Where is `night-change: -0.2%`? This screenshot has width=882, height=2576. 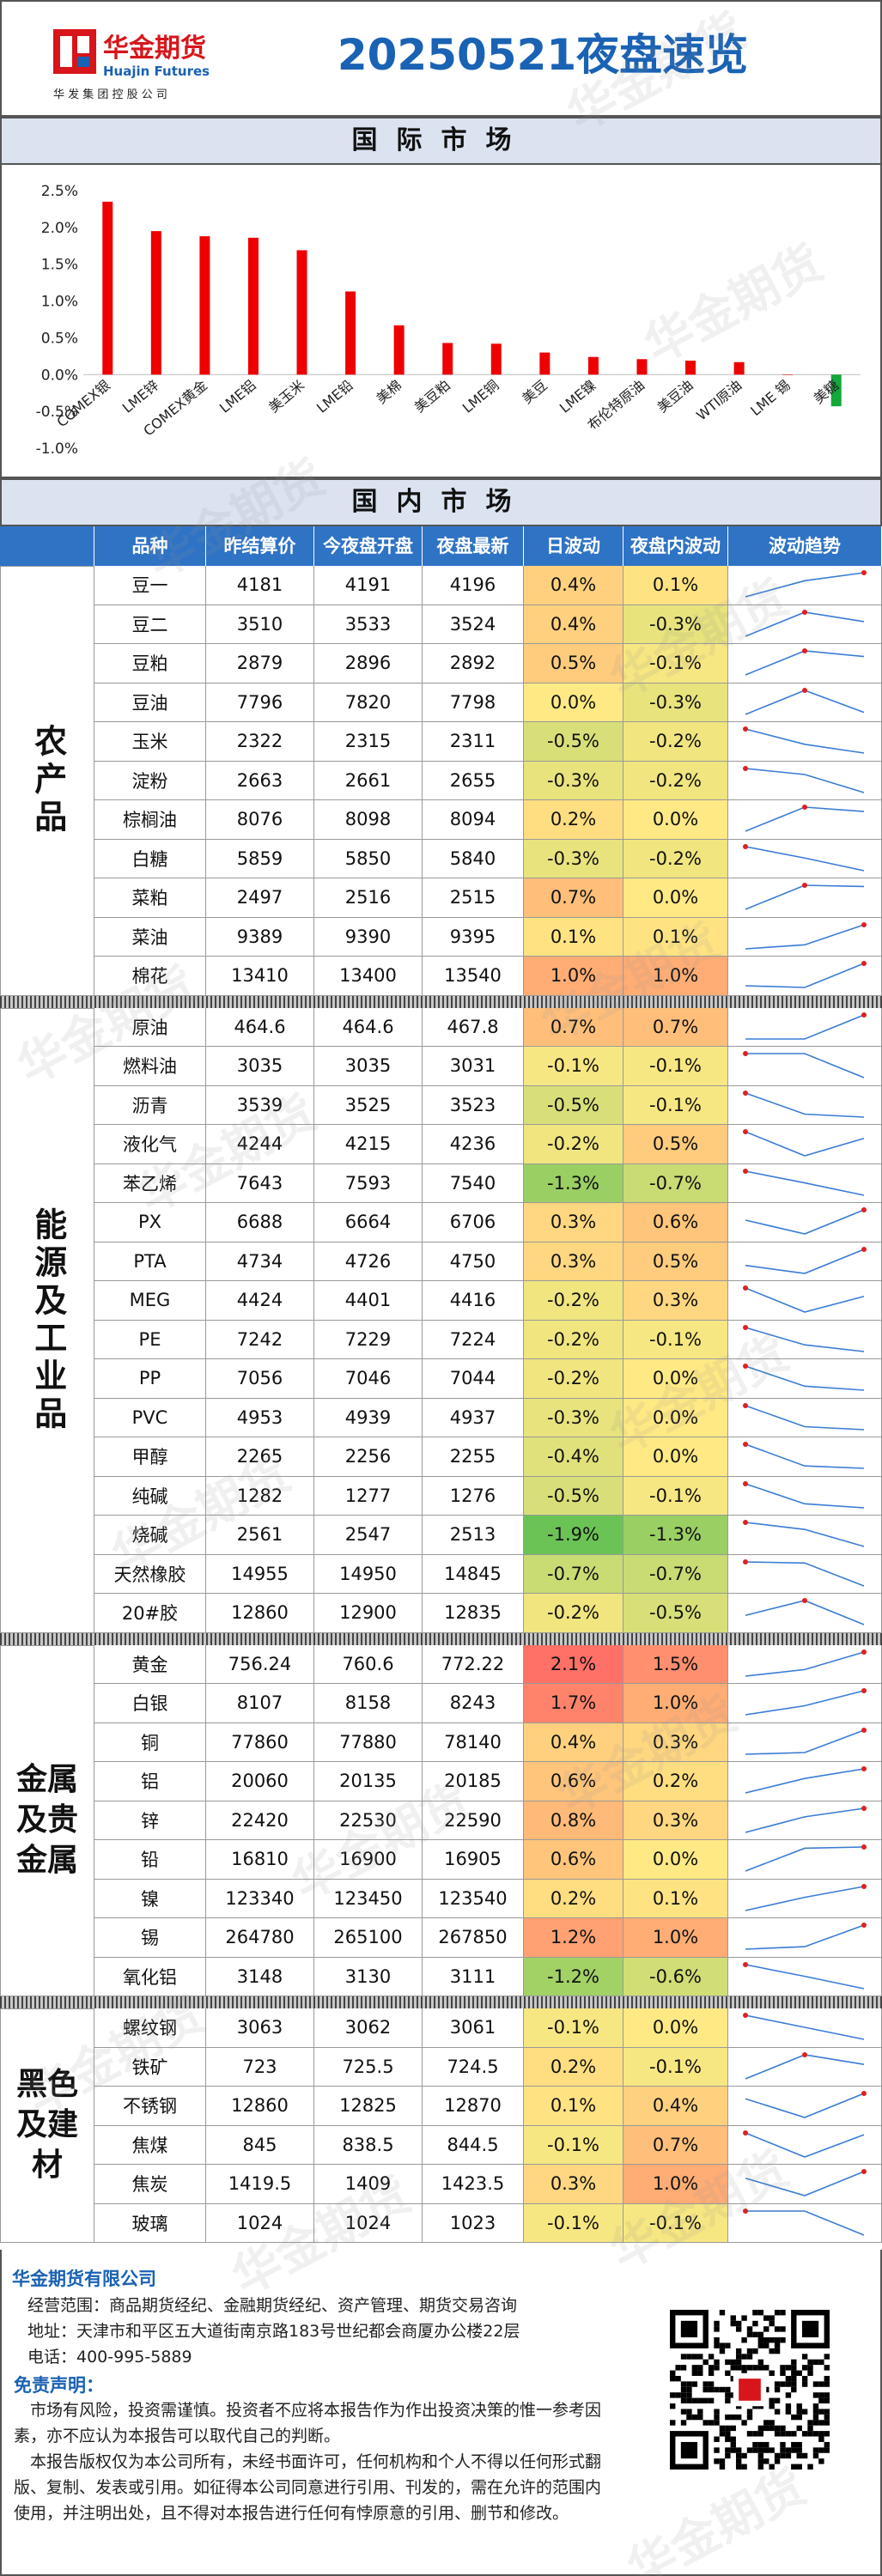 night-change: -0.2% is located at coordinates (675, 858).